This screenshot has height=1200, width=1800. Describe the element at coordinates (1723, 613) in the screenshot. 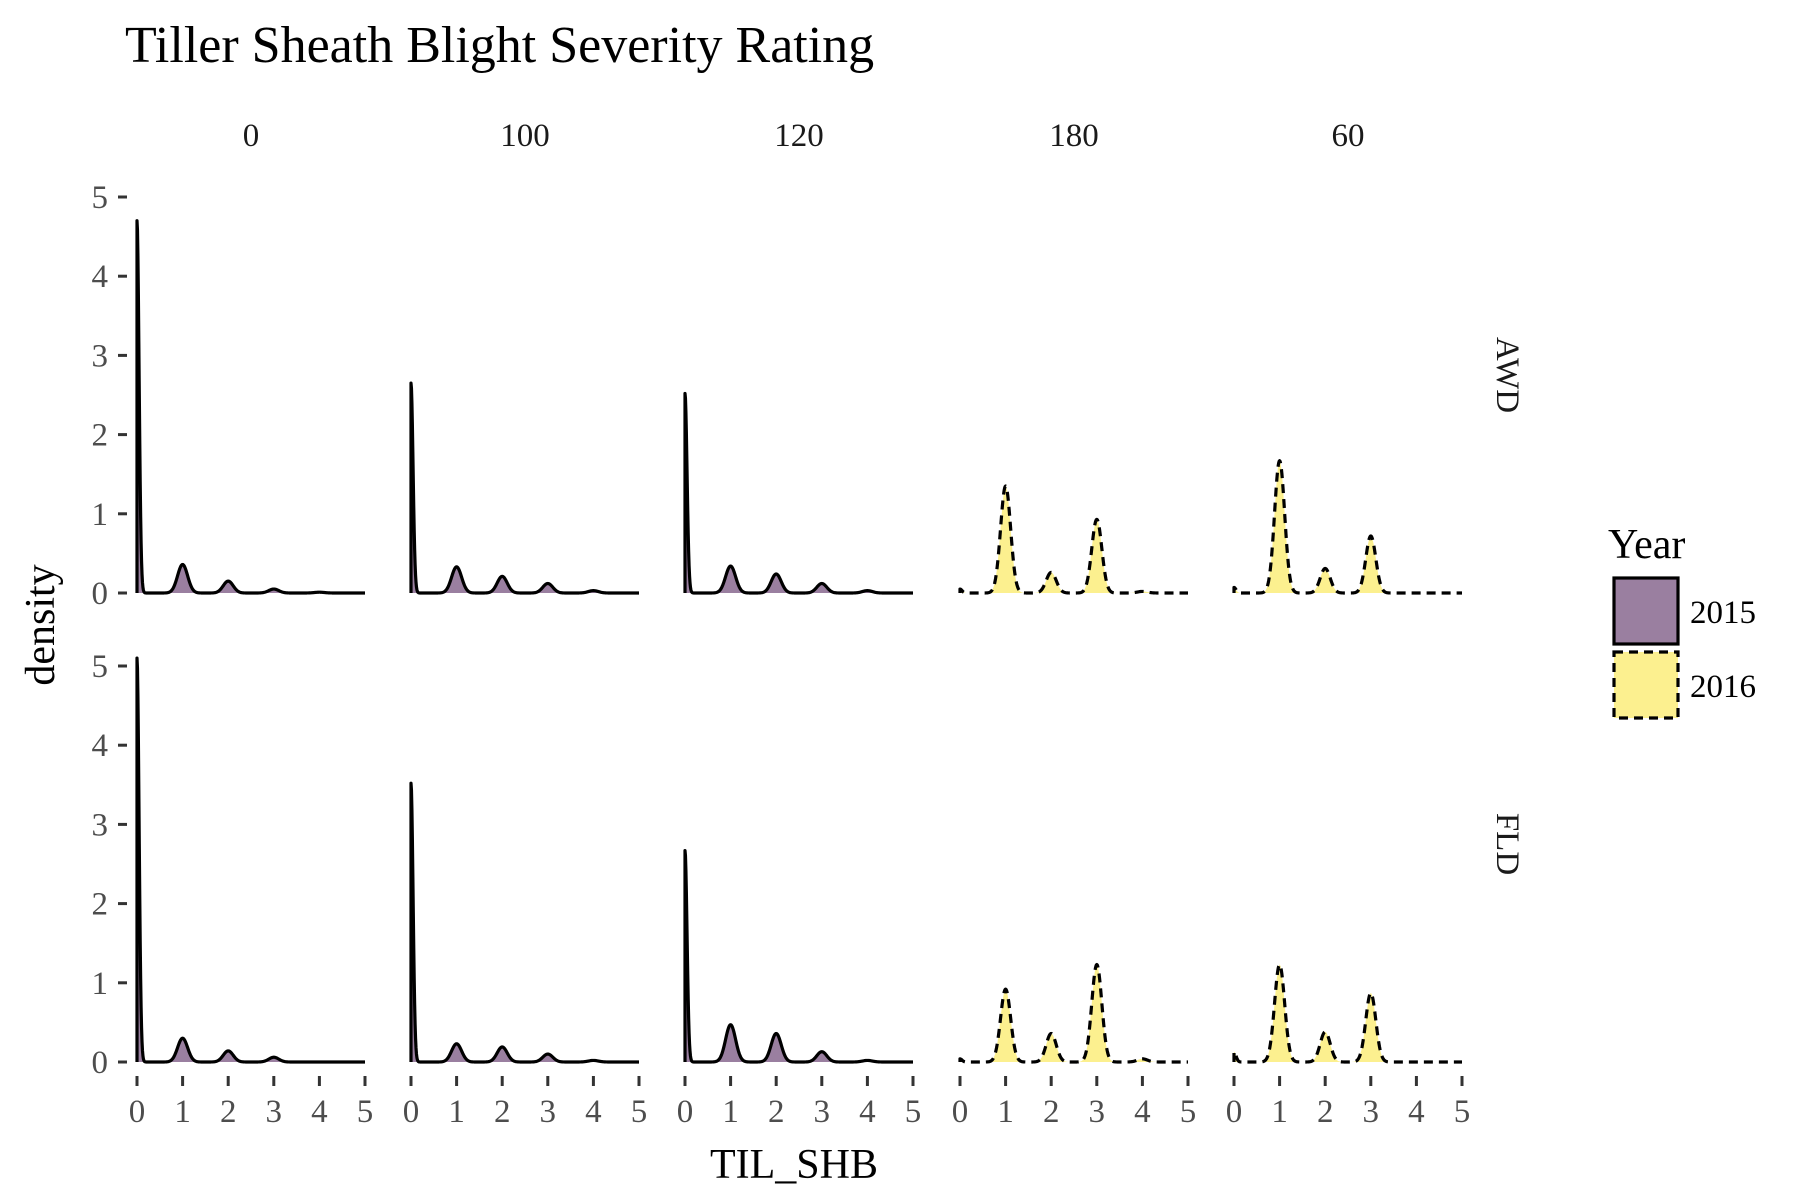

I see `legend-label-2015: 2015` at that location.